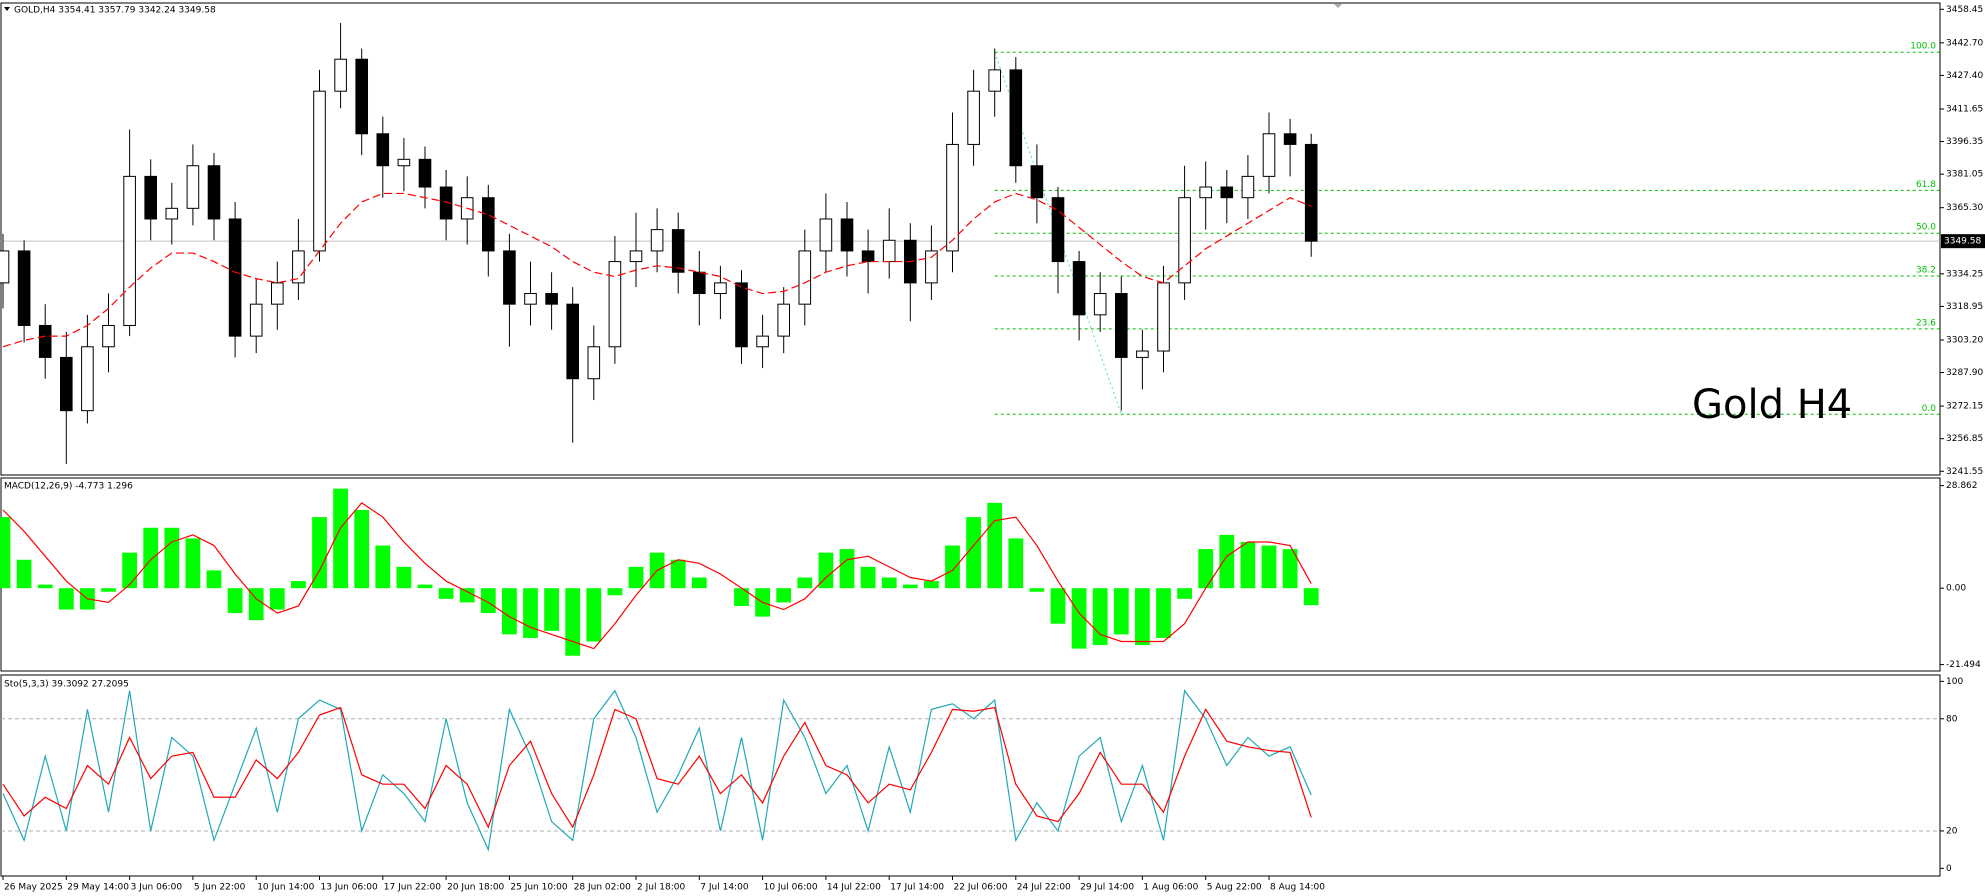 The image size is (1985, 896). I want to click on x-tick-label: 8 Aug 14:00, so click(1297, 888).